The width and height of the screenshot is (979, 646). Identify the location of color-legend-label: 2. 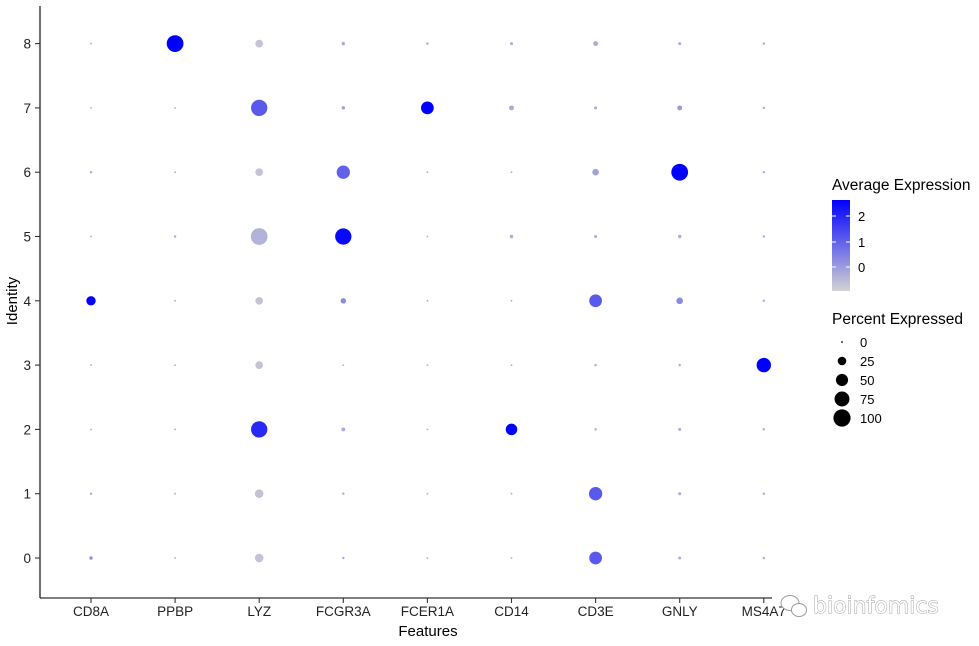
(861, 216).